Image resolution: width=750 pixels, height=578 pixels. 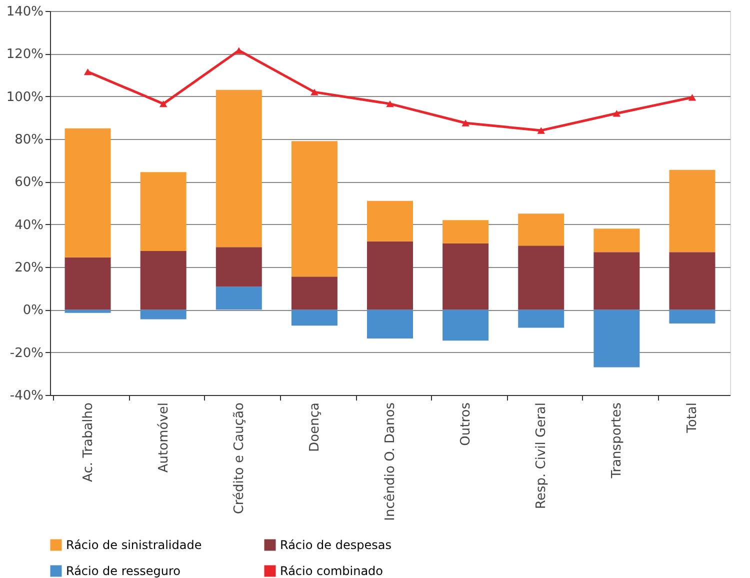 I want to click on y-tick-label: 80%, so click(x=29, y=140).